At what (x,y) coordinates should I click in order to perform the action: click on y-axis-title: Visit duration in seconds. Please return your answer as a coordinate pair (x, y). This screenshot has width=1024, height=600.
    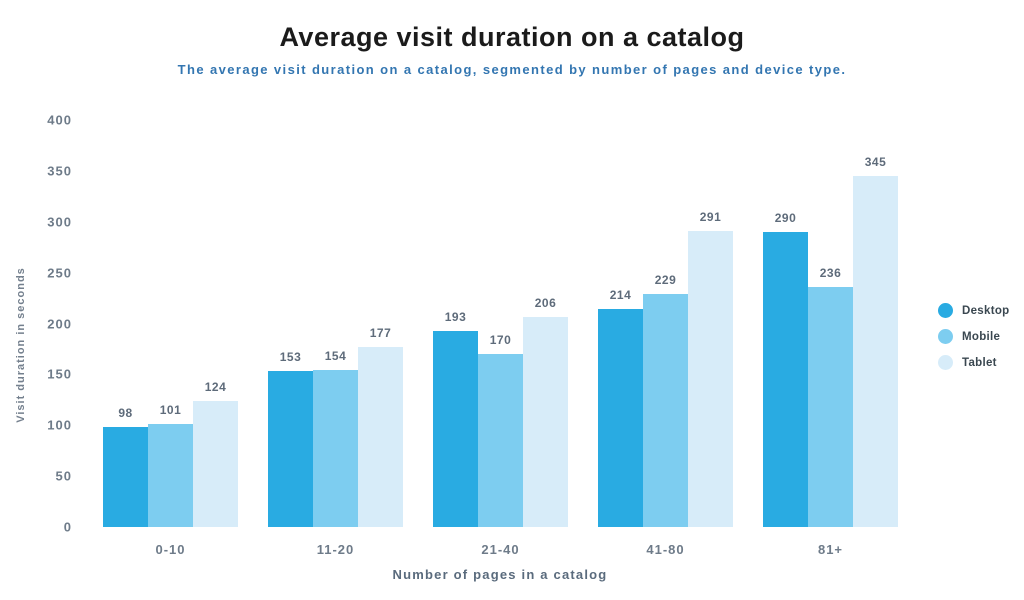
    Looking at the image, I should click on (21, 345).